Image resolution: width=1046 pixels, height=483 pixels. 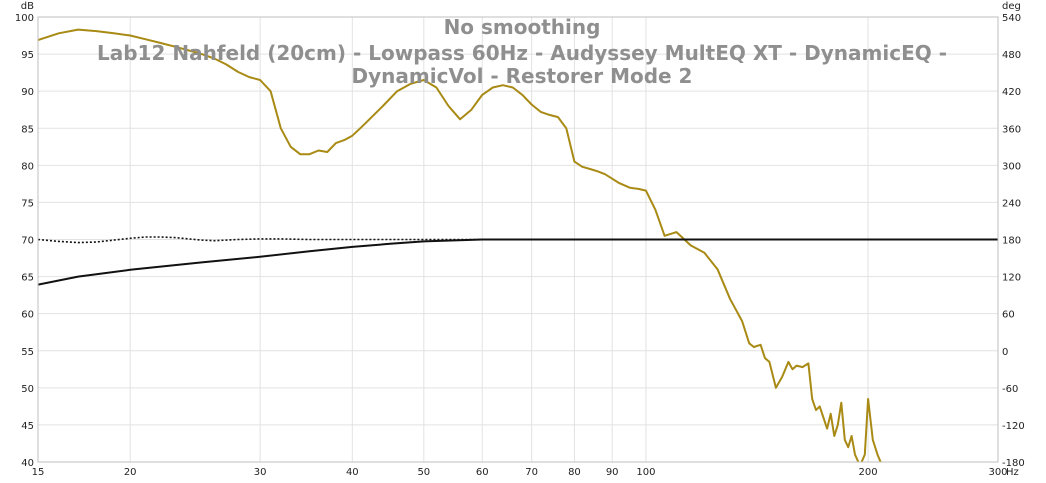 What do you see at coordinates (27, 463) in the screenshot?
I see `y-left-tick-label: 40` at bounding box center [27, 463].